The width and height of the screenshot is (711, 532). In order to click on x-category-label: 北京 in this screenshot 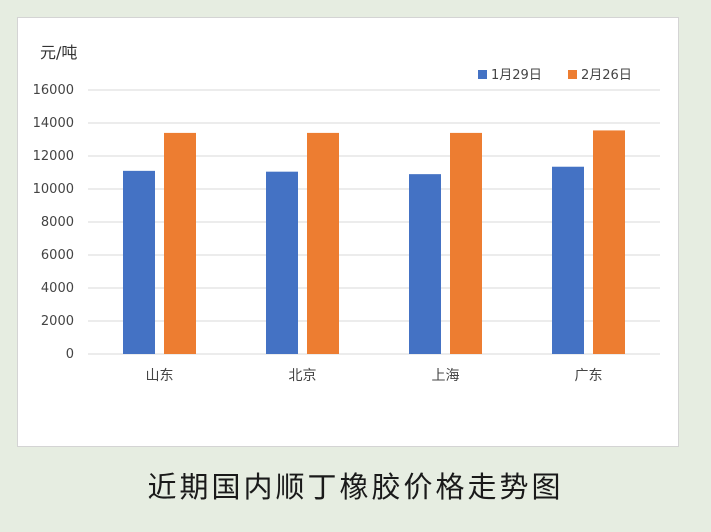, I will do `click(303, 376)`.